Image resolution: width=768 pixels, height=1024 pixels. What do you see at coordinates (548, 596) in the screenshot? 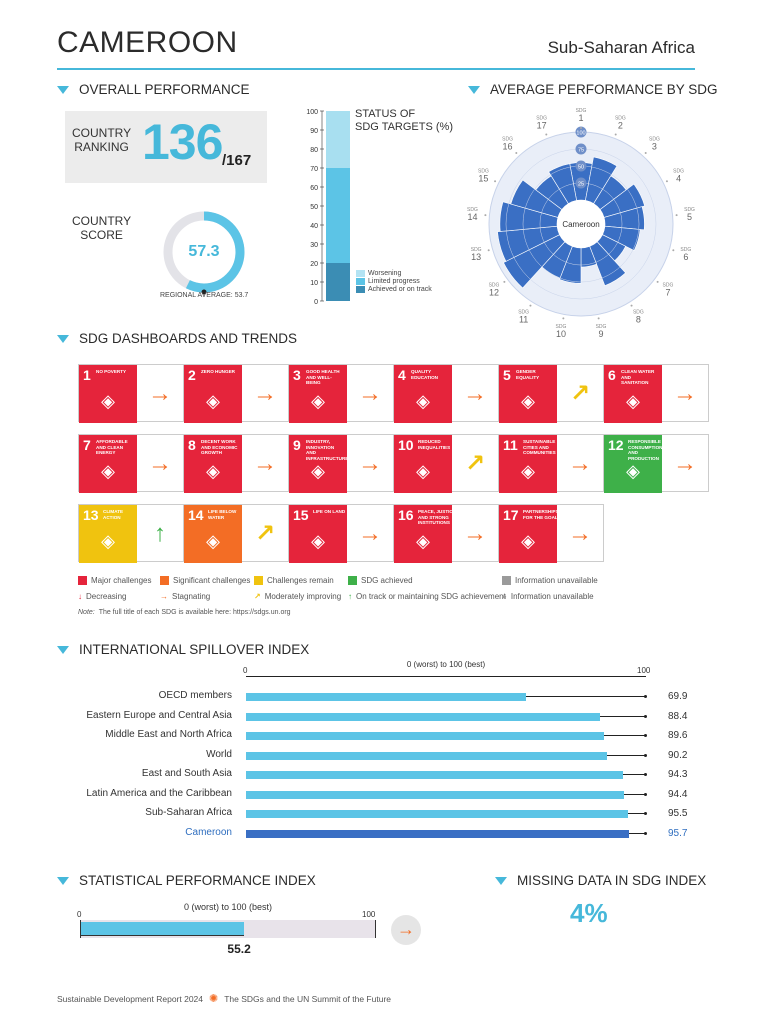
I see `legend-unavailable-trend: ● Information unavailable` at bounding box center [548, 596].